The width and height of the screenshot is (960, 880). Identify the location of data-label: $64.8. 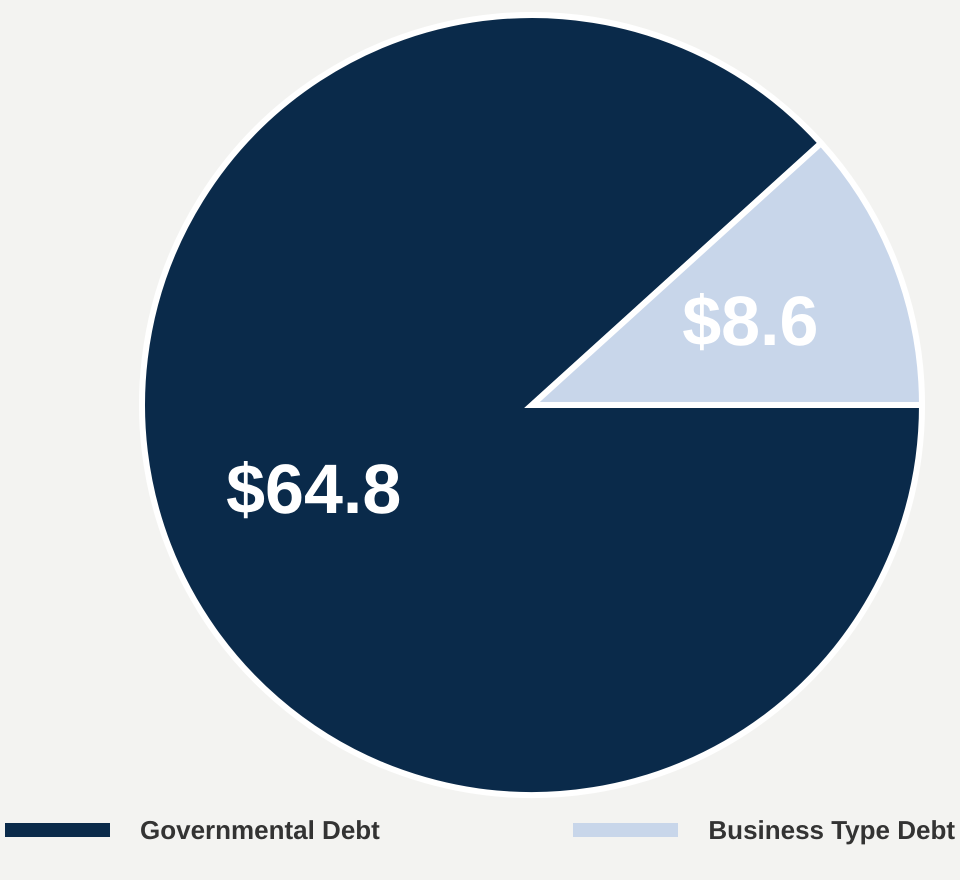
(314, 489).